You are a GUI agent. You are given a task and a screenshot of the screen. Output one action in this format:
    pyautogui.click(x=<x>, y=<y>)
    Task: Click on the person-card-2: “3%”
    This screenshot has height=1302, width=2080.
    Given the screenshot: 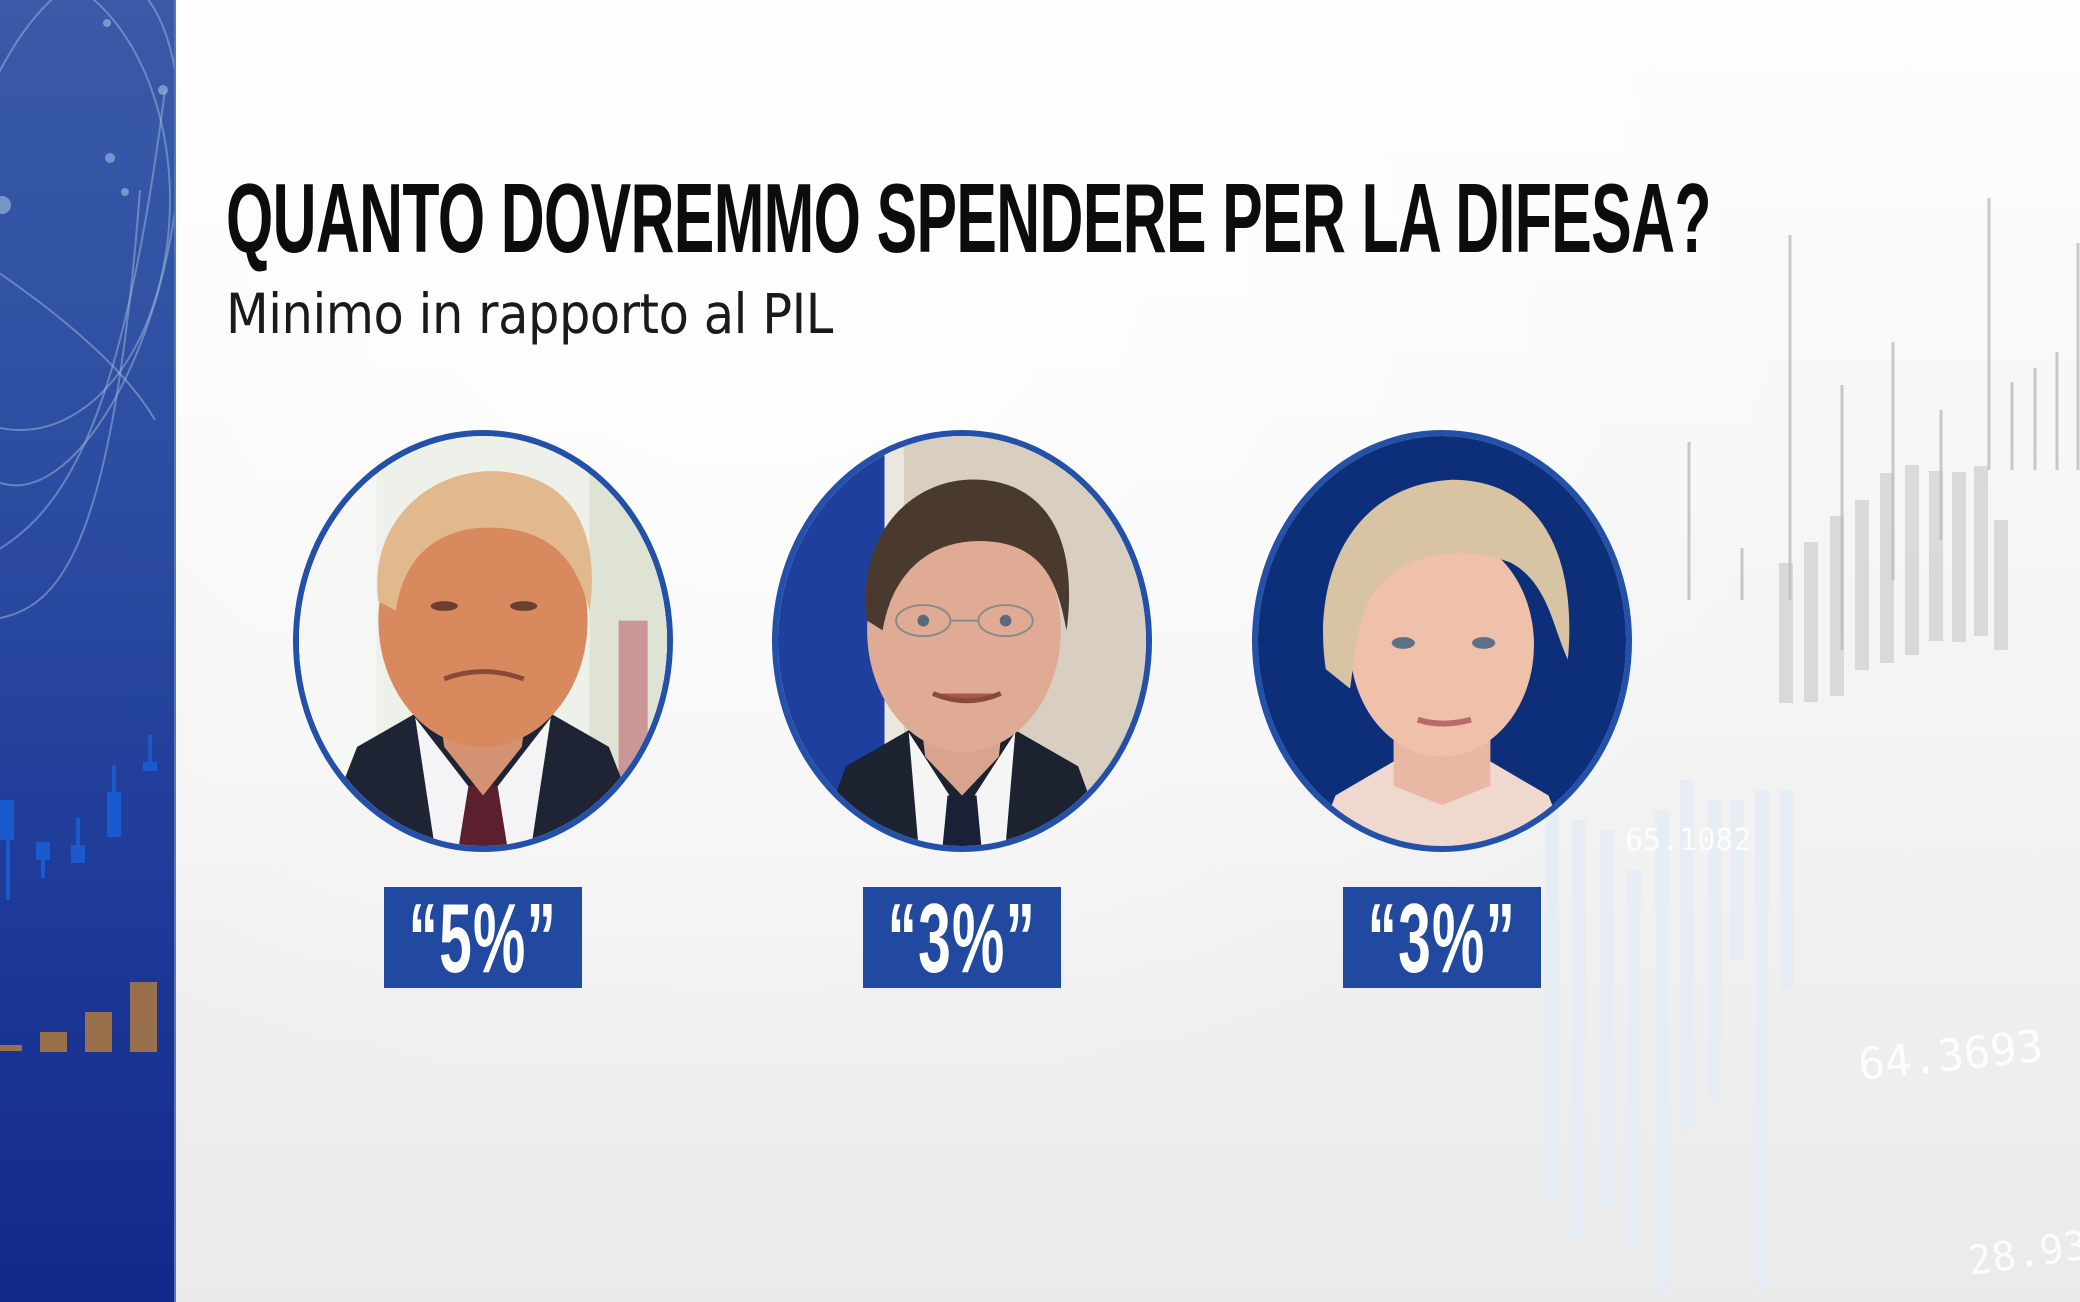 What is the action you would take?
    pyautogui.click(x=962, y=709)
    